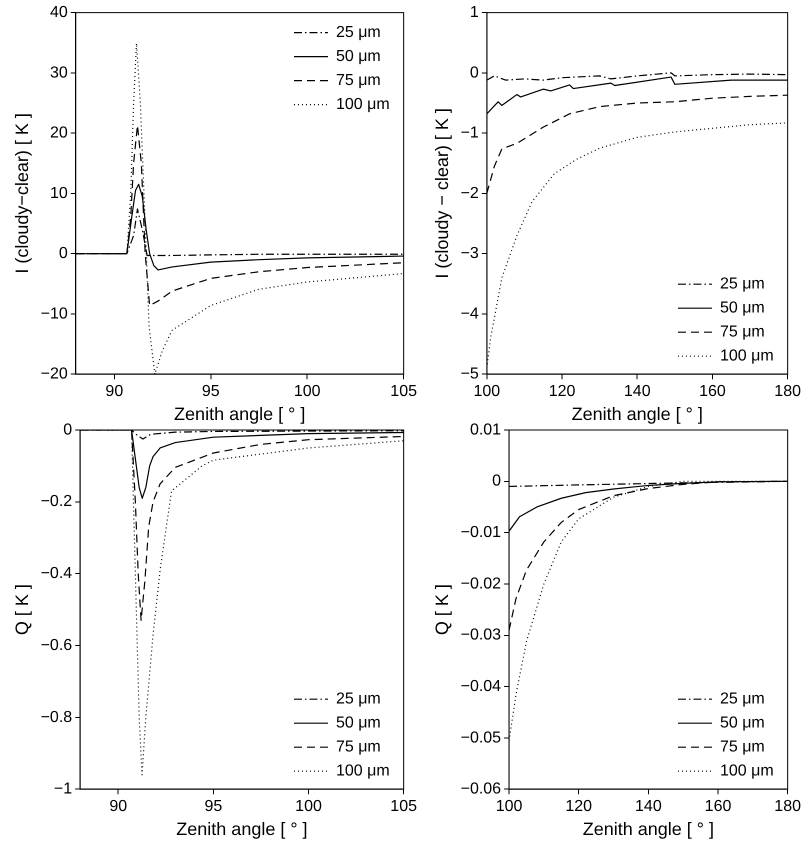 The image size is (804, 861). Describe the element at coordinates (481, 737) in the screenshot. I see `y-tick-label: −0.05` at that location.